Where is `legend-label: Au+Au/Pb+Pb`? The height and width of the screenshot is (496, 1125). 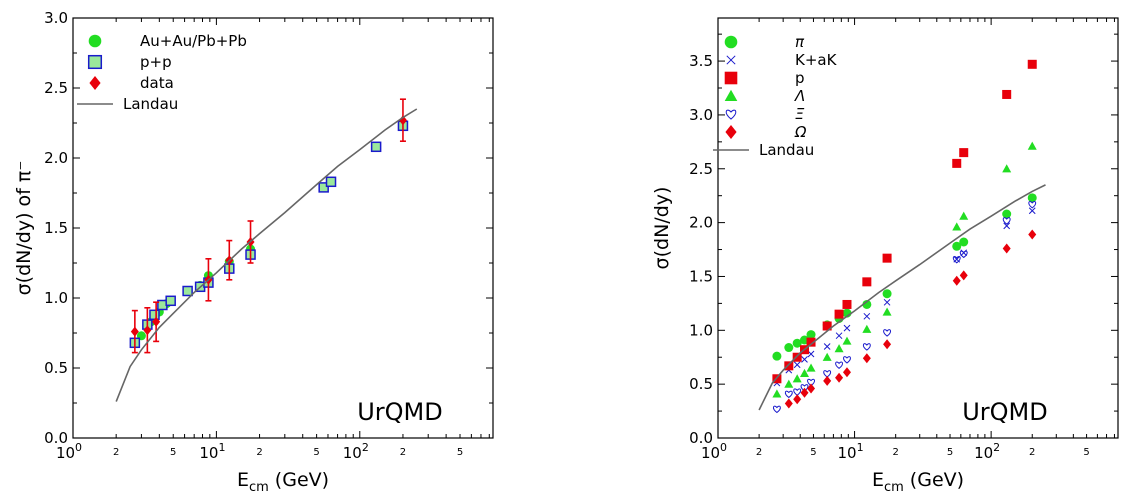 legend-label: Au+Au/Pb+Pb is located at coordinates (193, 41).